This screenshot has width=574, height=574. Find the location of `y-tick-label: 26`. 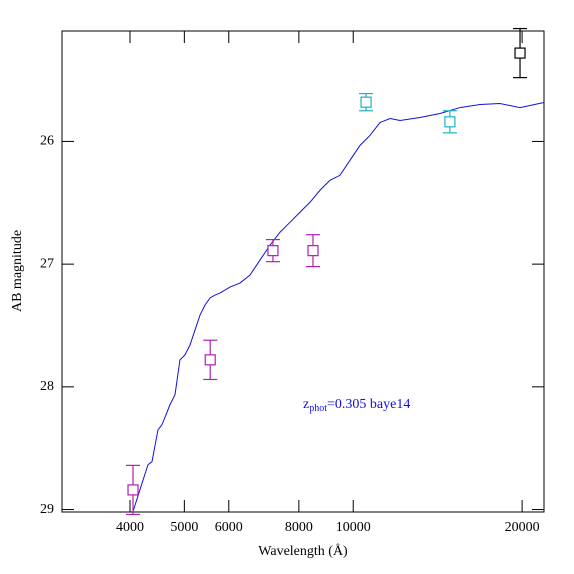

y-tick-label: 26 is located at coordinates (47, 141).